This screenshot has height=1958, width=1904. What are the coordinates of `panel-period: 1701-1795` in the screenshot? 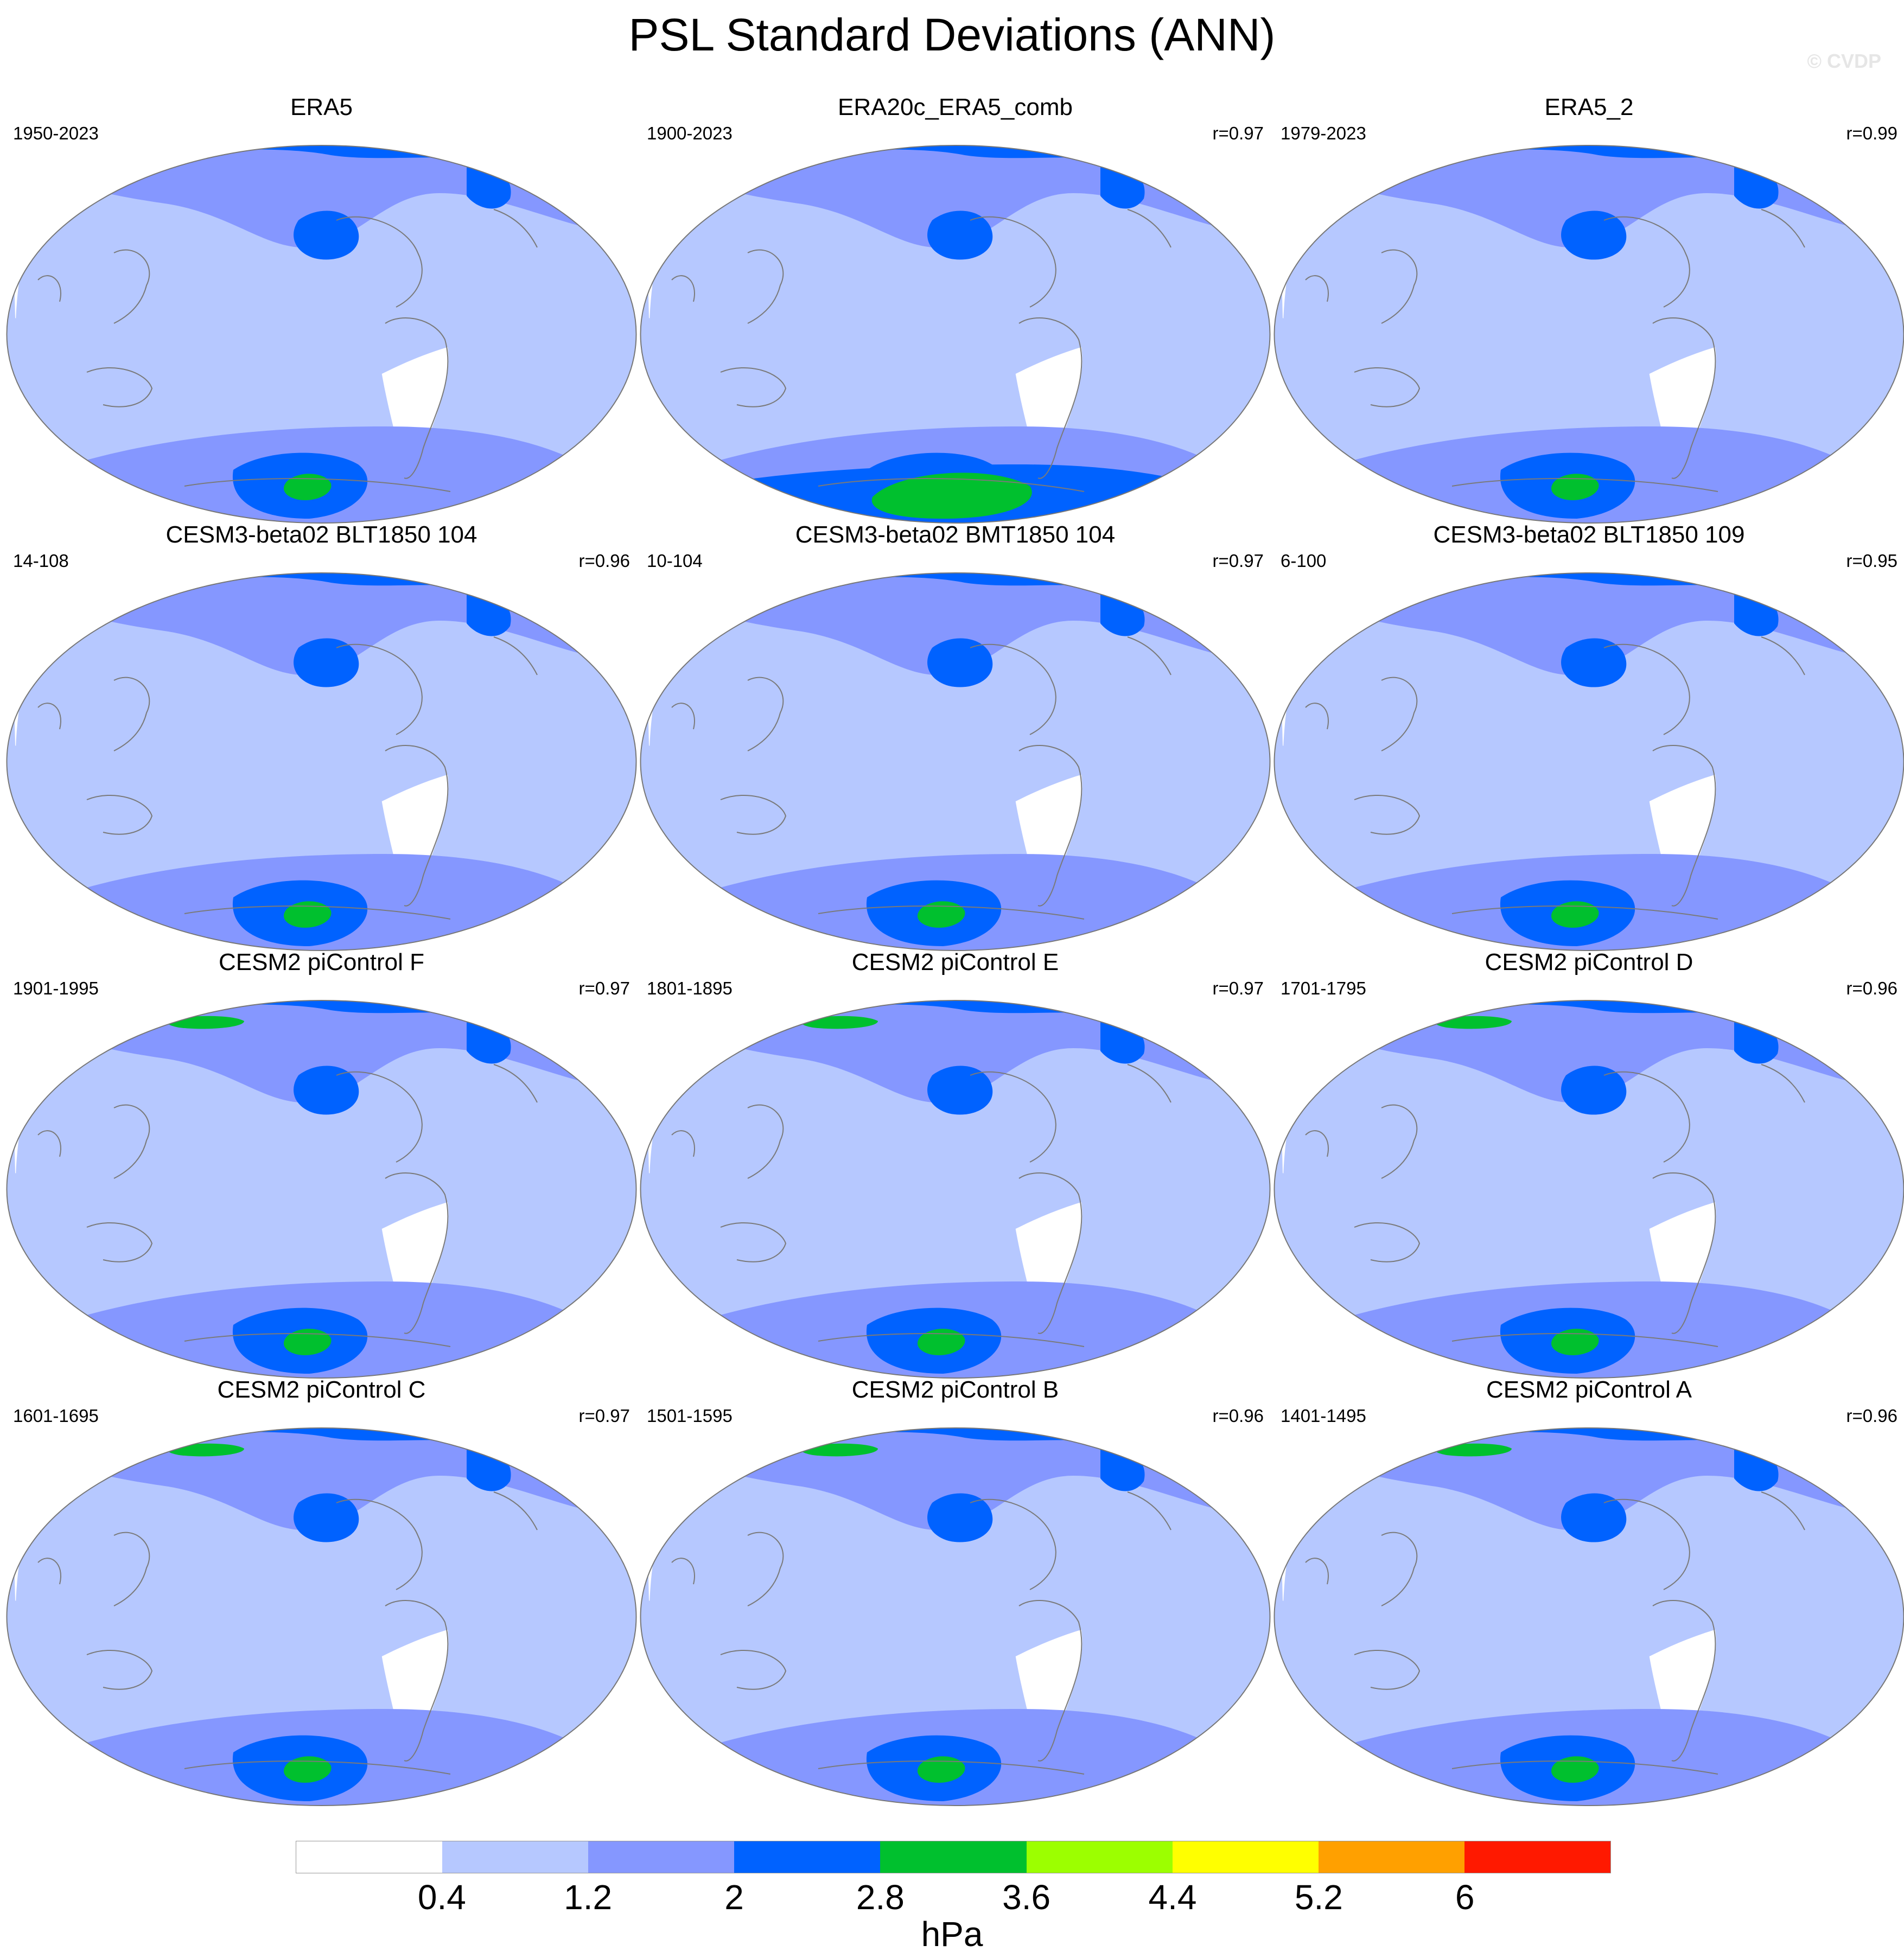 It's located at (1323, 988).